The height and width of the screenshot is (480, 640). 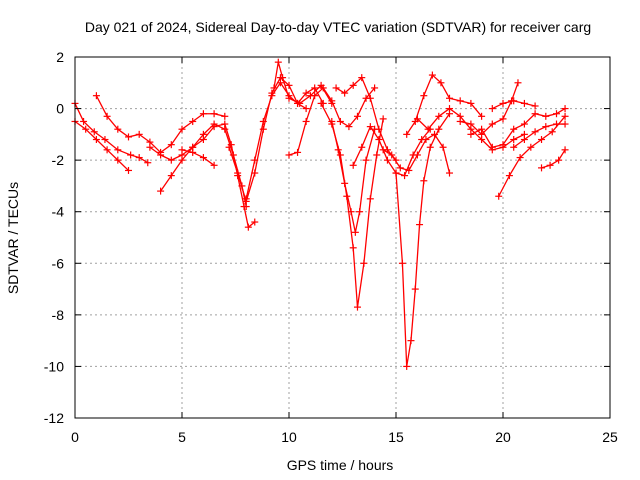 I want to click on y-tick-label: -2, so click(x=58, y=160).